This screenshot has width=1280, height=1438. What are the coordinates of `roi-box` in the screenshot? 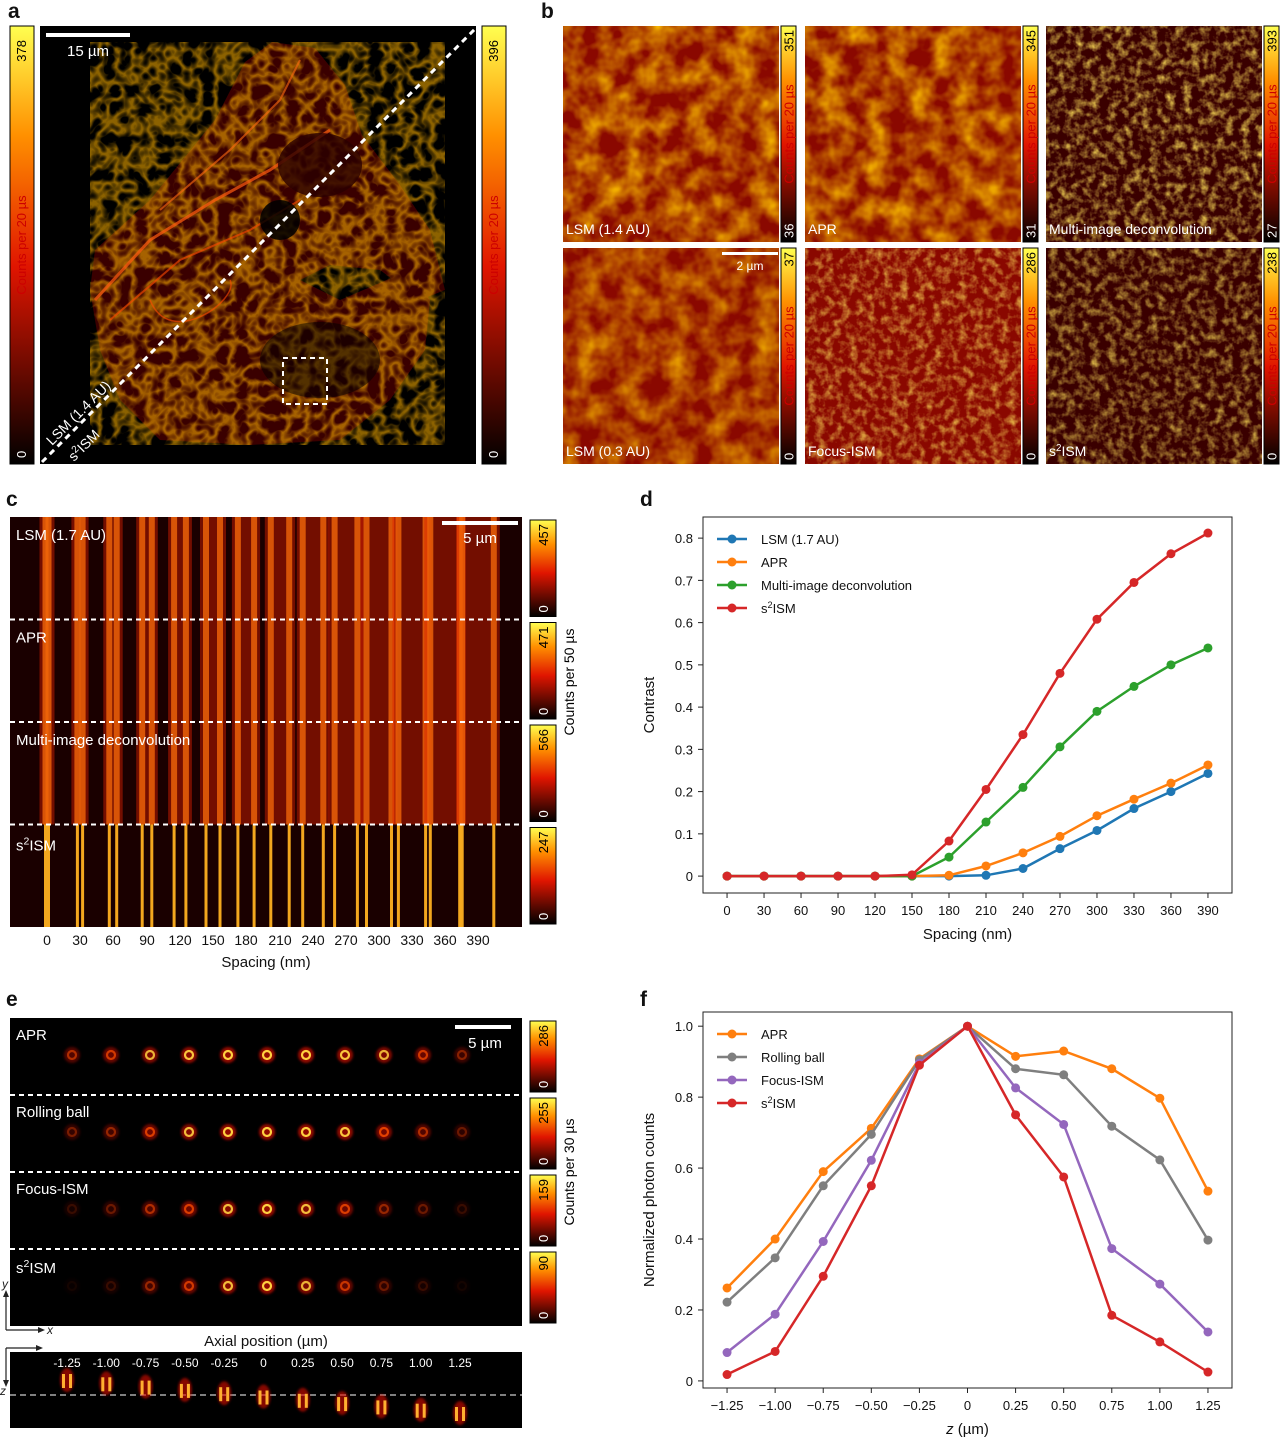 It's located at (305, 381).